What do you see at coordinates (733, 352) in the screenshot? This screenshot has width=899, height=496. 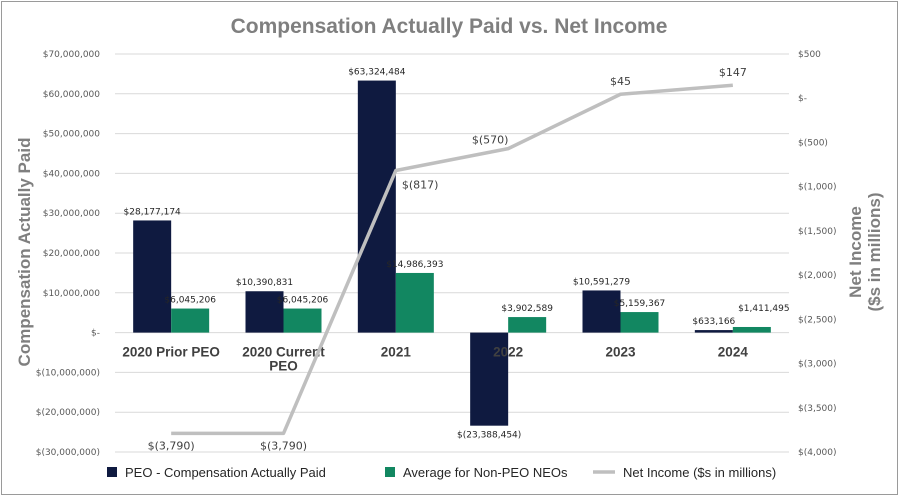 I see `category-label: 2024` at bounding box center [733, 352].